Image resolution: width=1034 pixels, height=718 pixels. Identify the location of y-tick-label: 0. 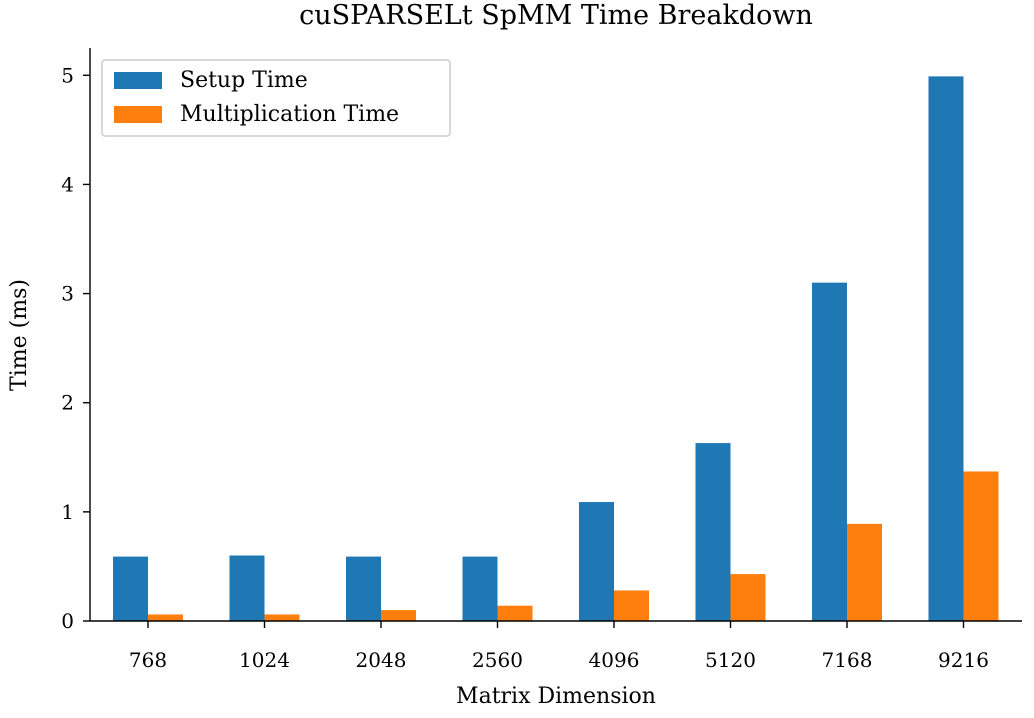
(67, 621).